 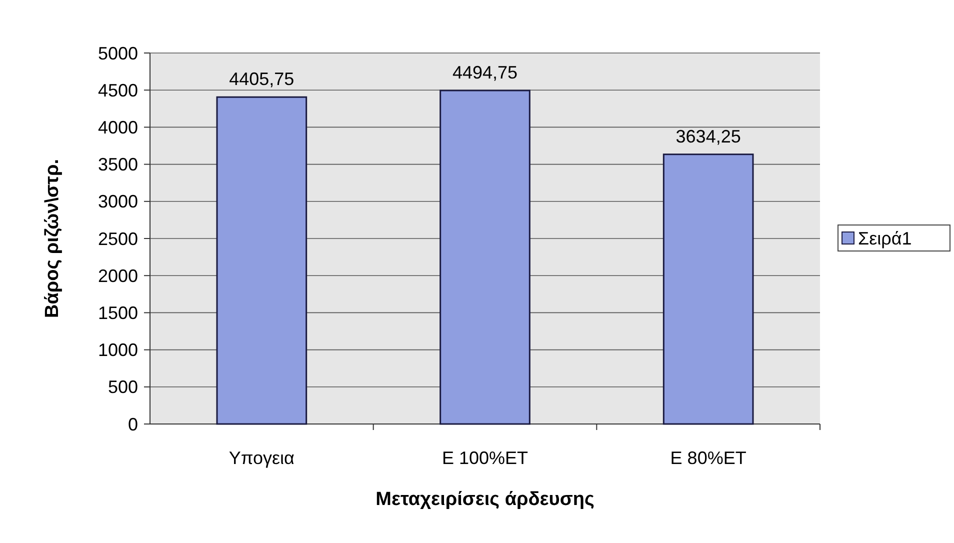 What do you see at coordinates (885, 238) in the screenshot?
I see `legend-label: Σειρά1` at bounding box center [885, 238].